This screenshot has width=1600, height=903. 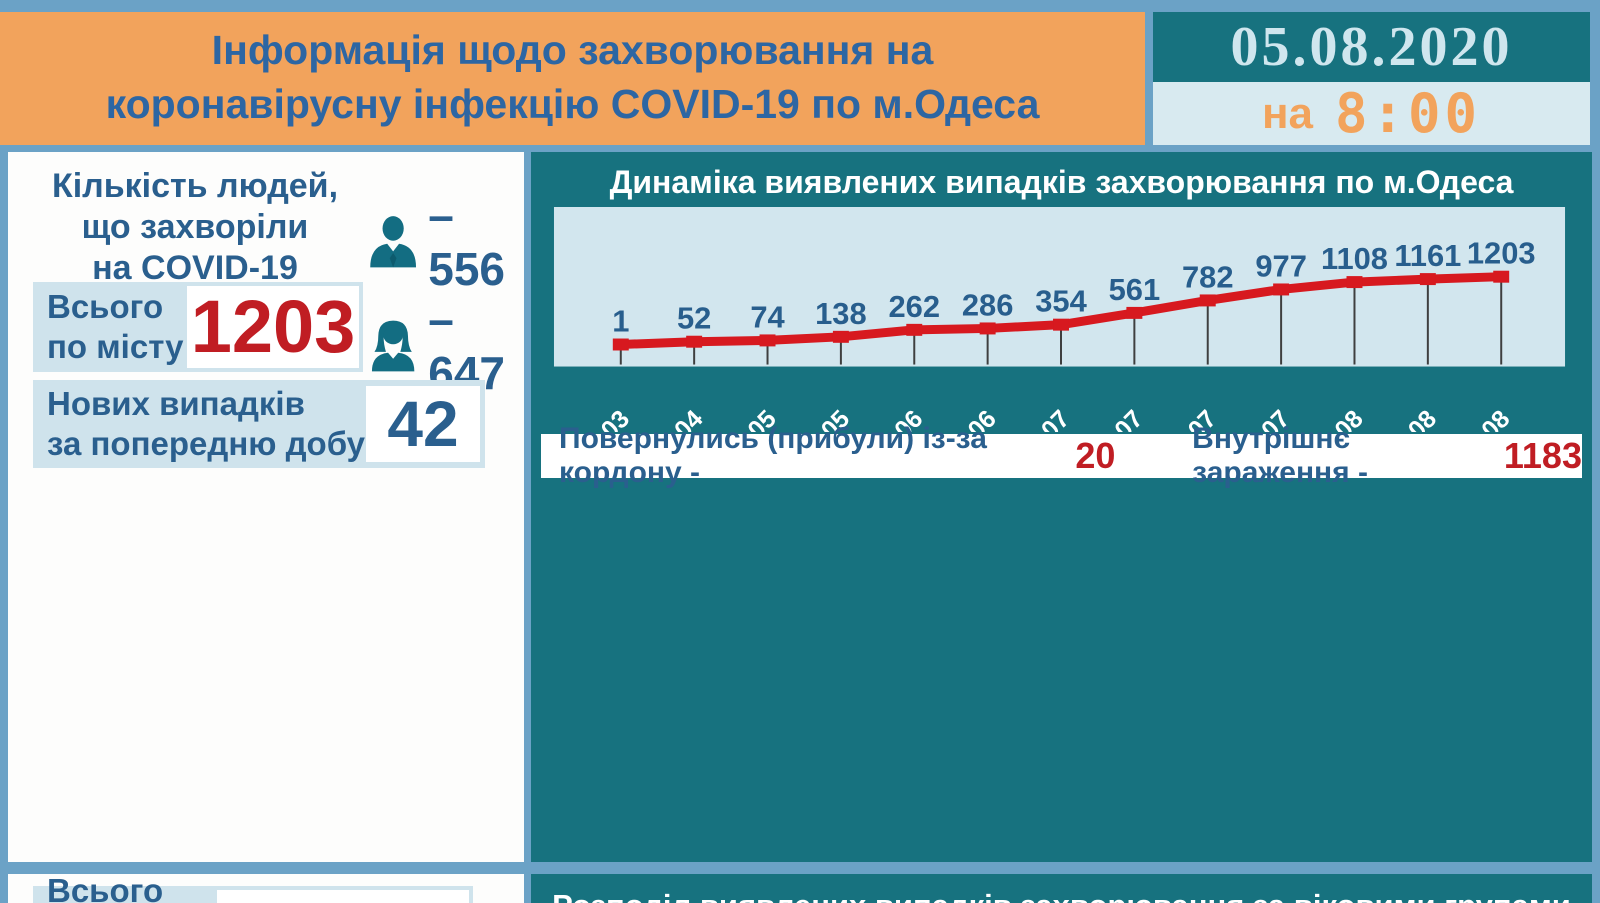 I want to click on datetime-box: 05.08.2020 на 8:00, so click(x=1371, y=78).